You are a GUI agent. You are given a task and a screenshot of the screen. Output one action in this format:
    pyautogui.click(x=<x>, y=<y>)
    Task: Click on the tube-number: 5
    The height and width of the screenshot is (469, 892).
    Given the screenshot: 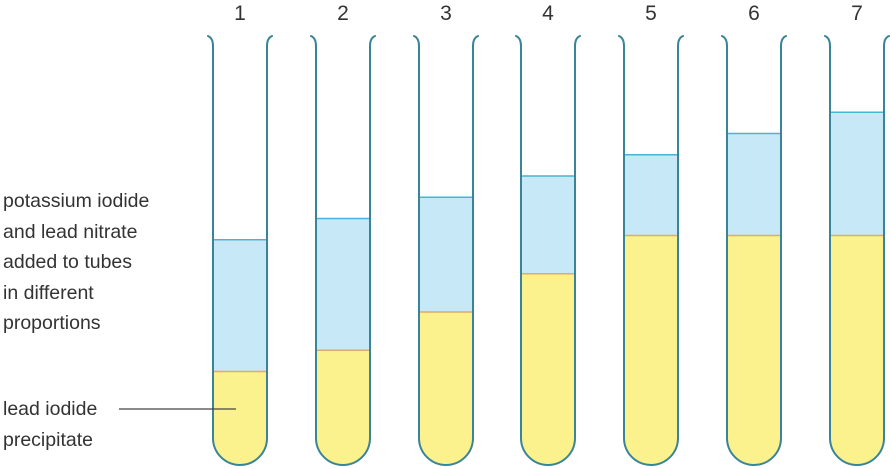 What is the action you would take?
    pyautogui.click(x=651, y=13)
    